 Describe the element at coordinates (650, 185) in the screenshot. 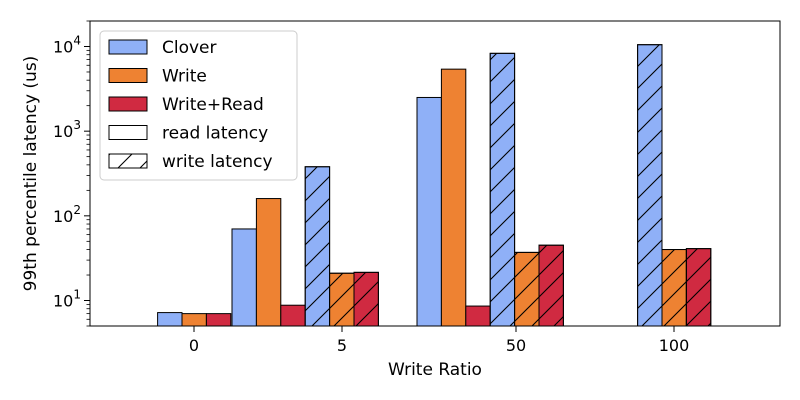

I see `bar-clover-write-100-hatch` at that location.